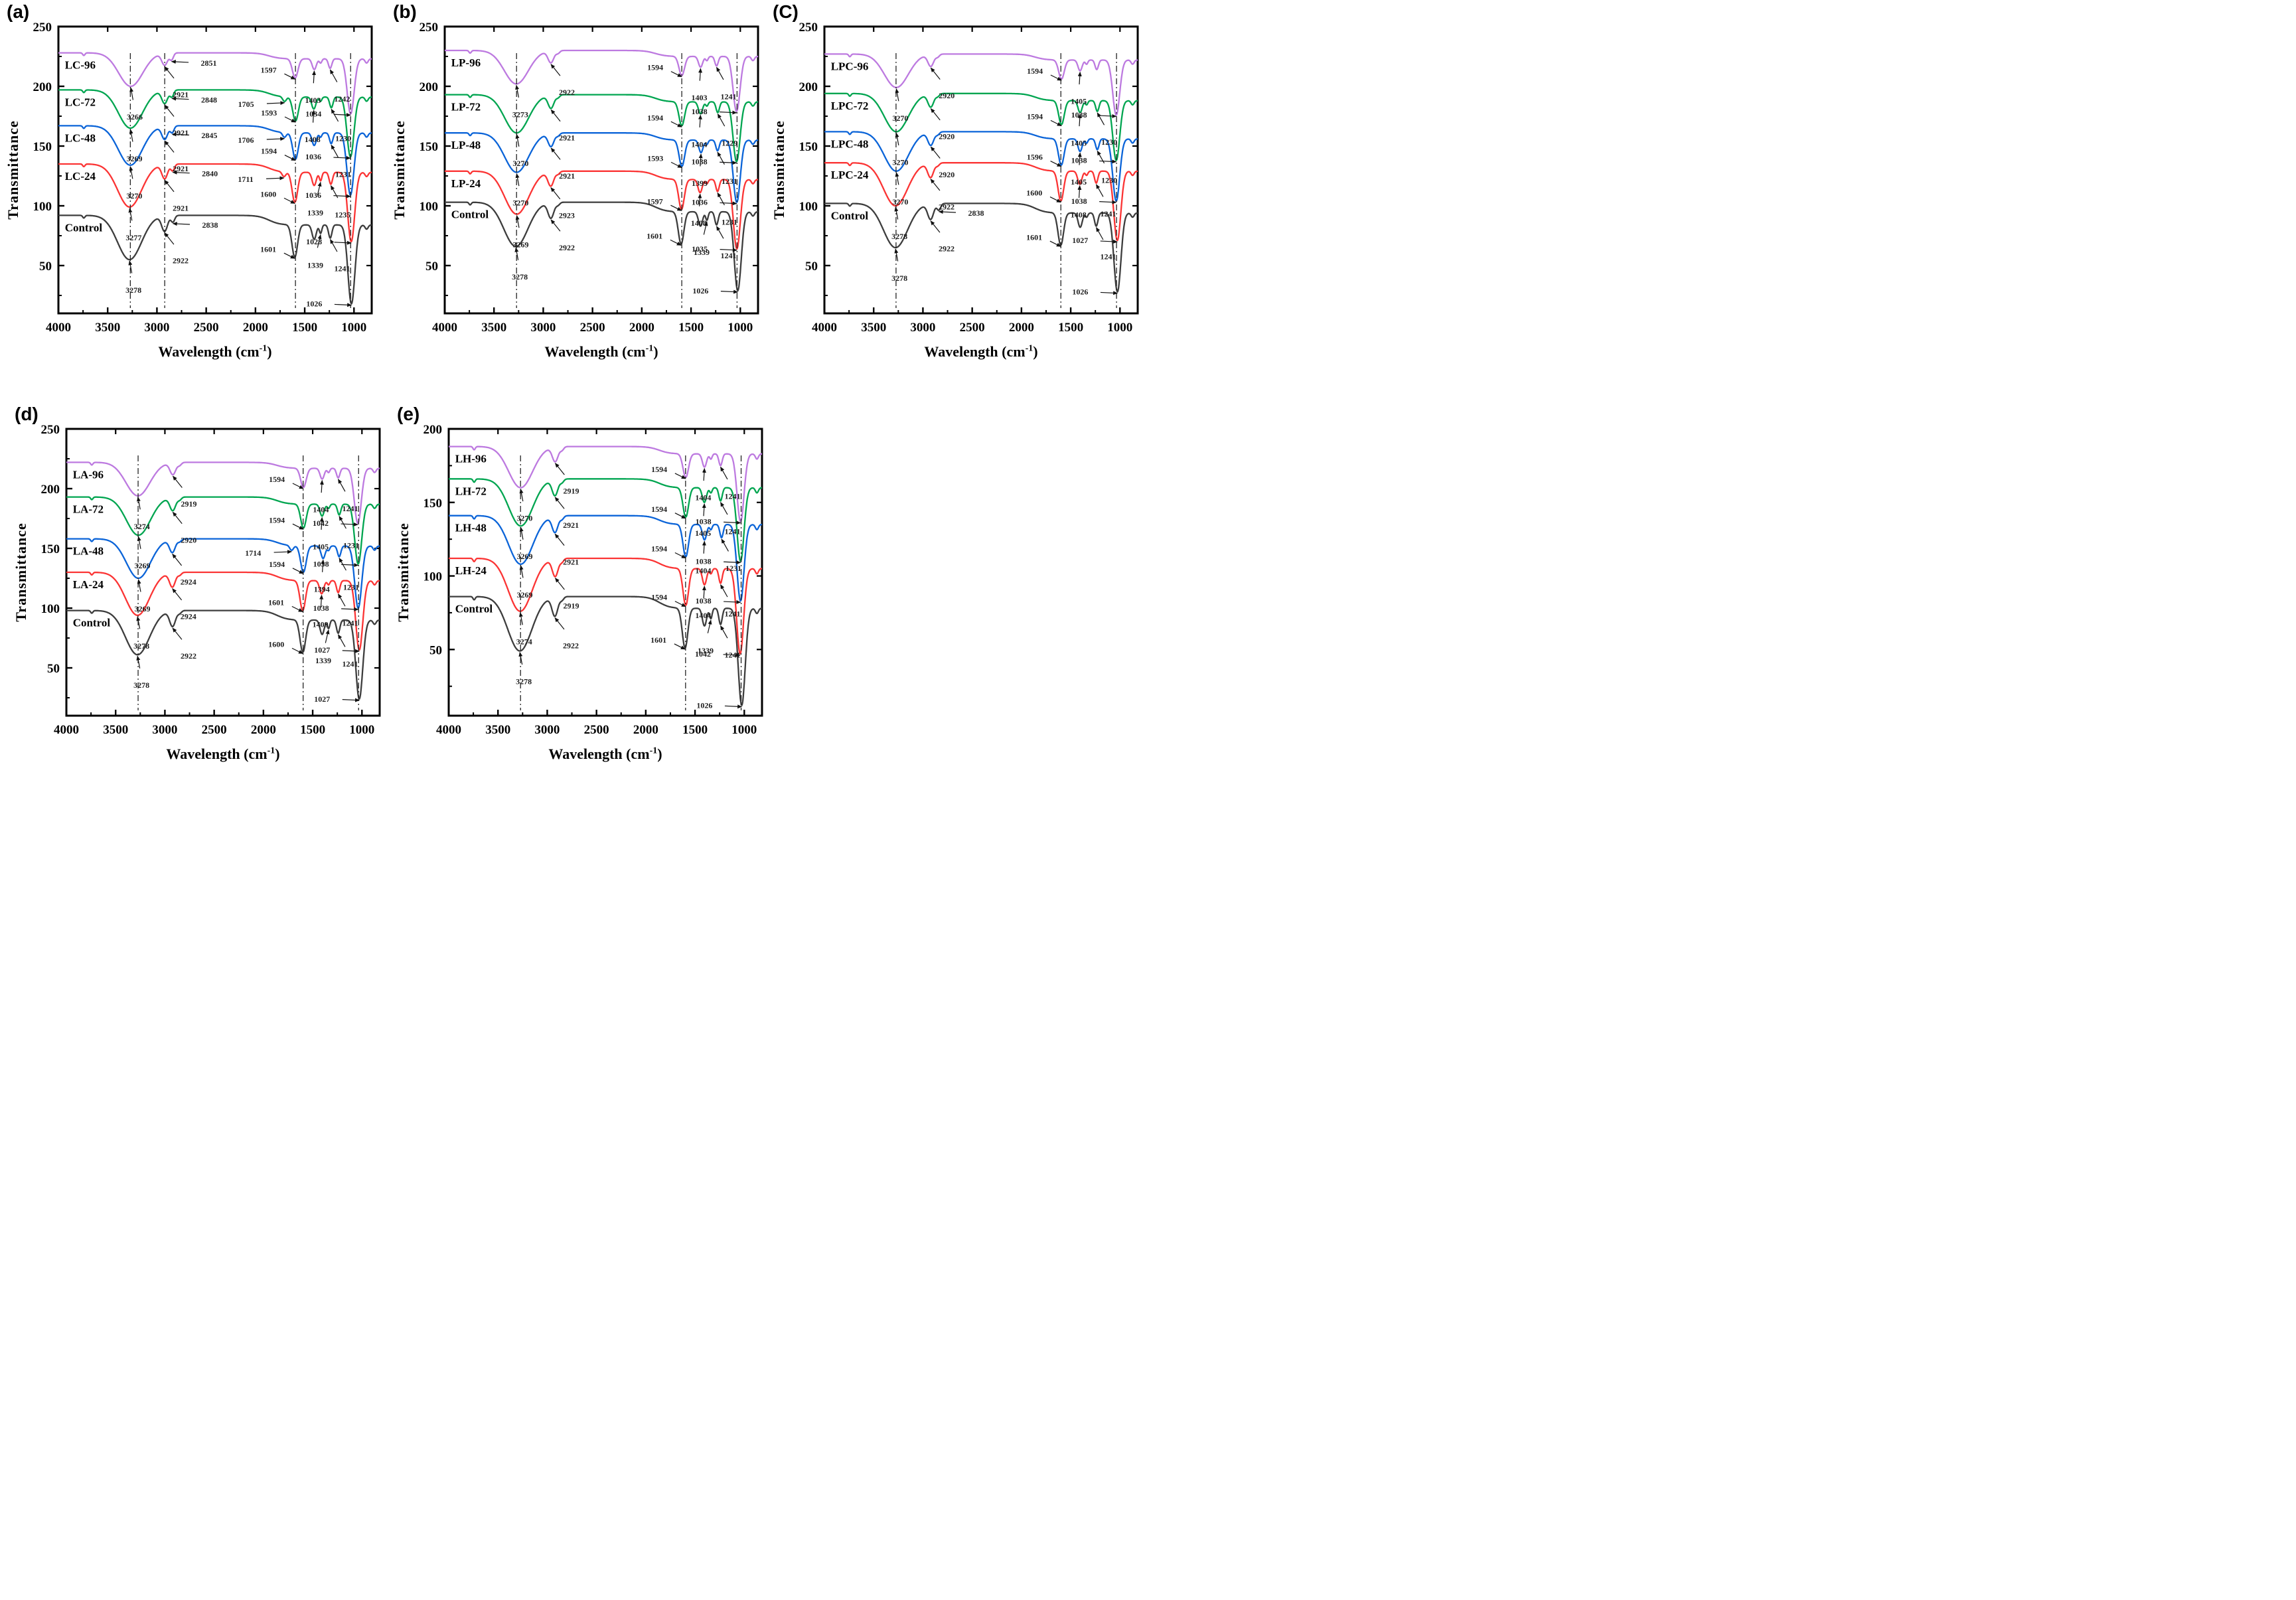 This screenshot has height=1600, width=2296. What do you see at coordinates (1079, 143) in the screenshot?
I see `svg-text: 1405` at bounding box center [1079, 143].